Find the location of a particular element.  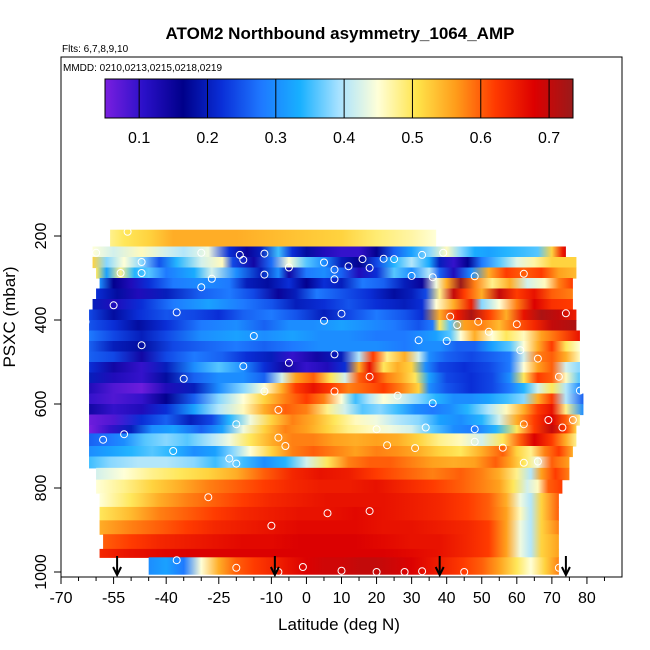

colorbar-tick-label: 0.2 is located at coordinates (207, 138).